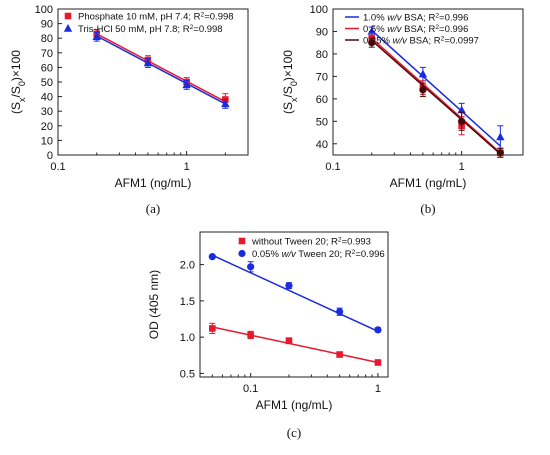 The height and width of the screenshot is (455, 550). Describe the element at coordinates (153, 208) in the screenshot. I see `panel-label: (a)` at that location.